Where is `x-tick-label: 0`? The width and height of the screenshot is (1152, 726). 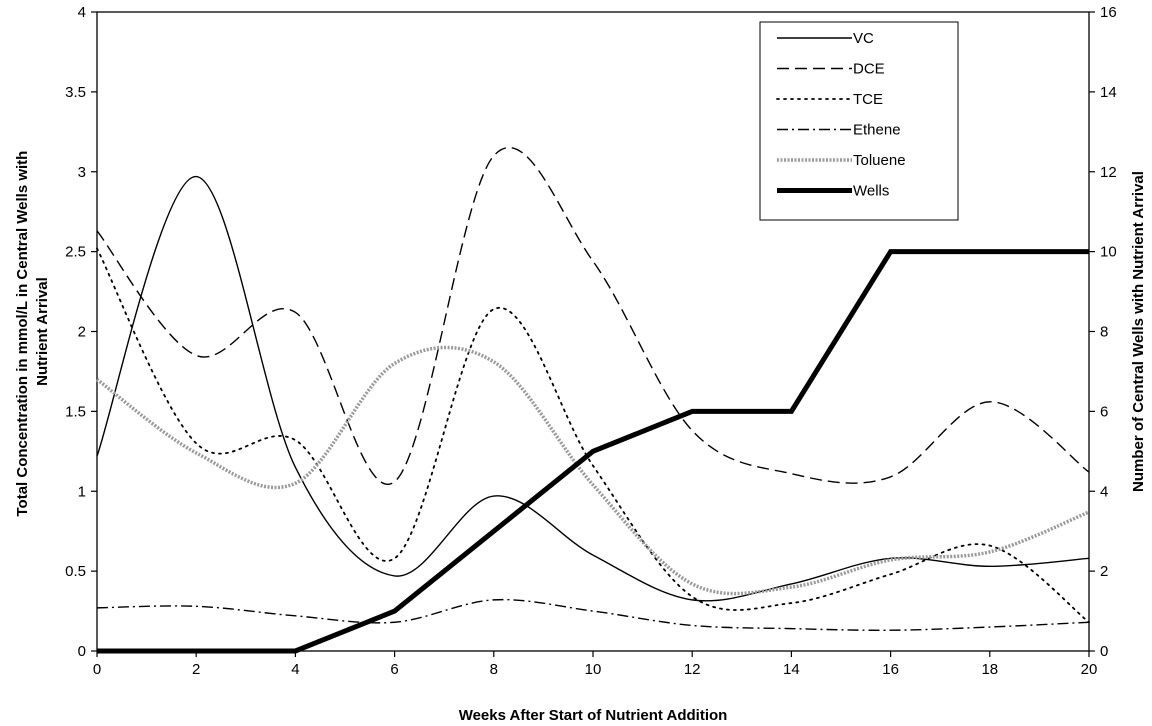
x-tick-label: 0 is located at coordinates (97, 669).